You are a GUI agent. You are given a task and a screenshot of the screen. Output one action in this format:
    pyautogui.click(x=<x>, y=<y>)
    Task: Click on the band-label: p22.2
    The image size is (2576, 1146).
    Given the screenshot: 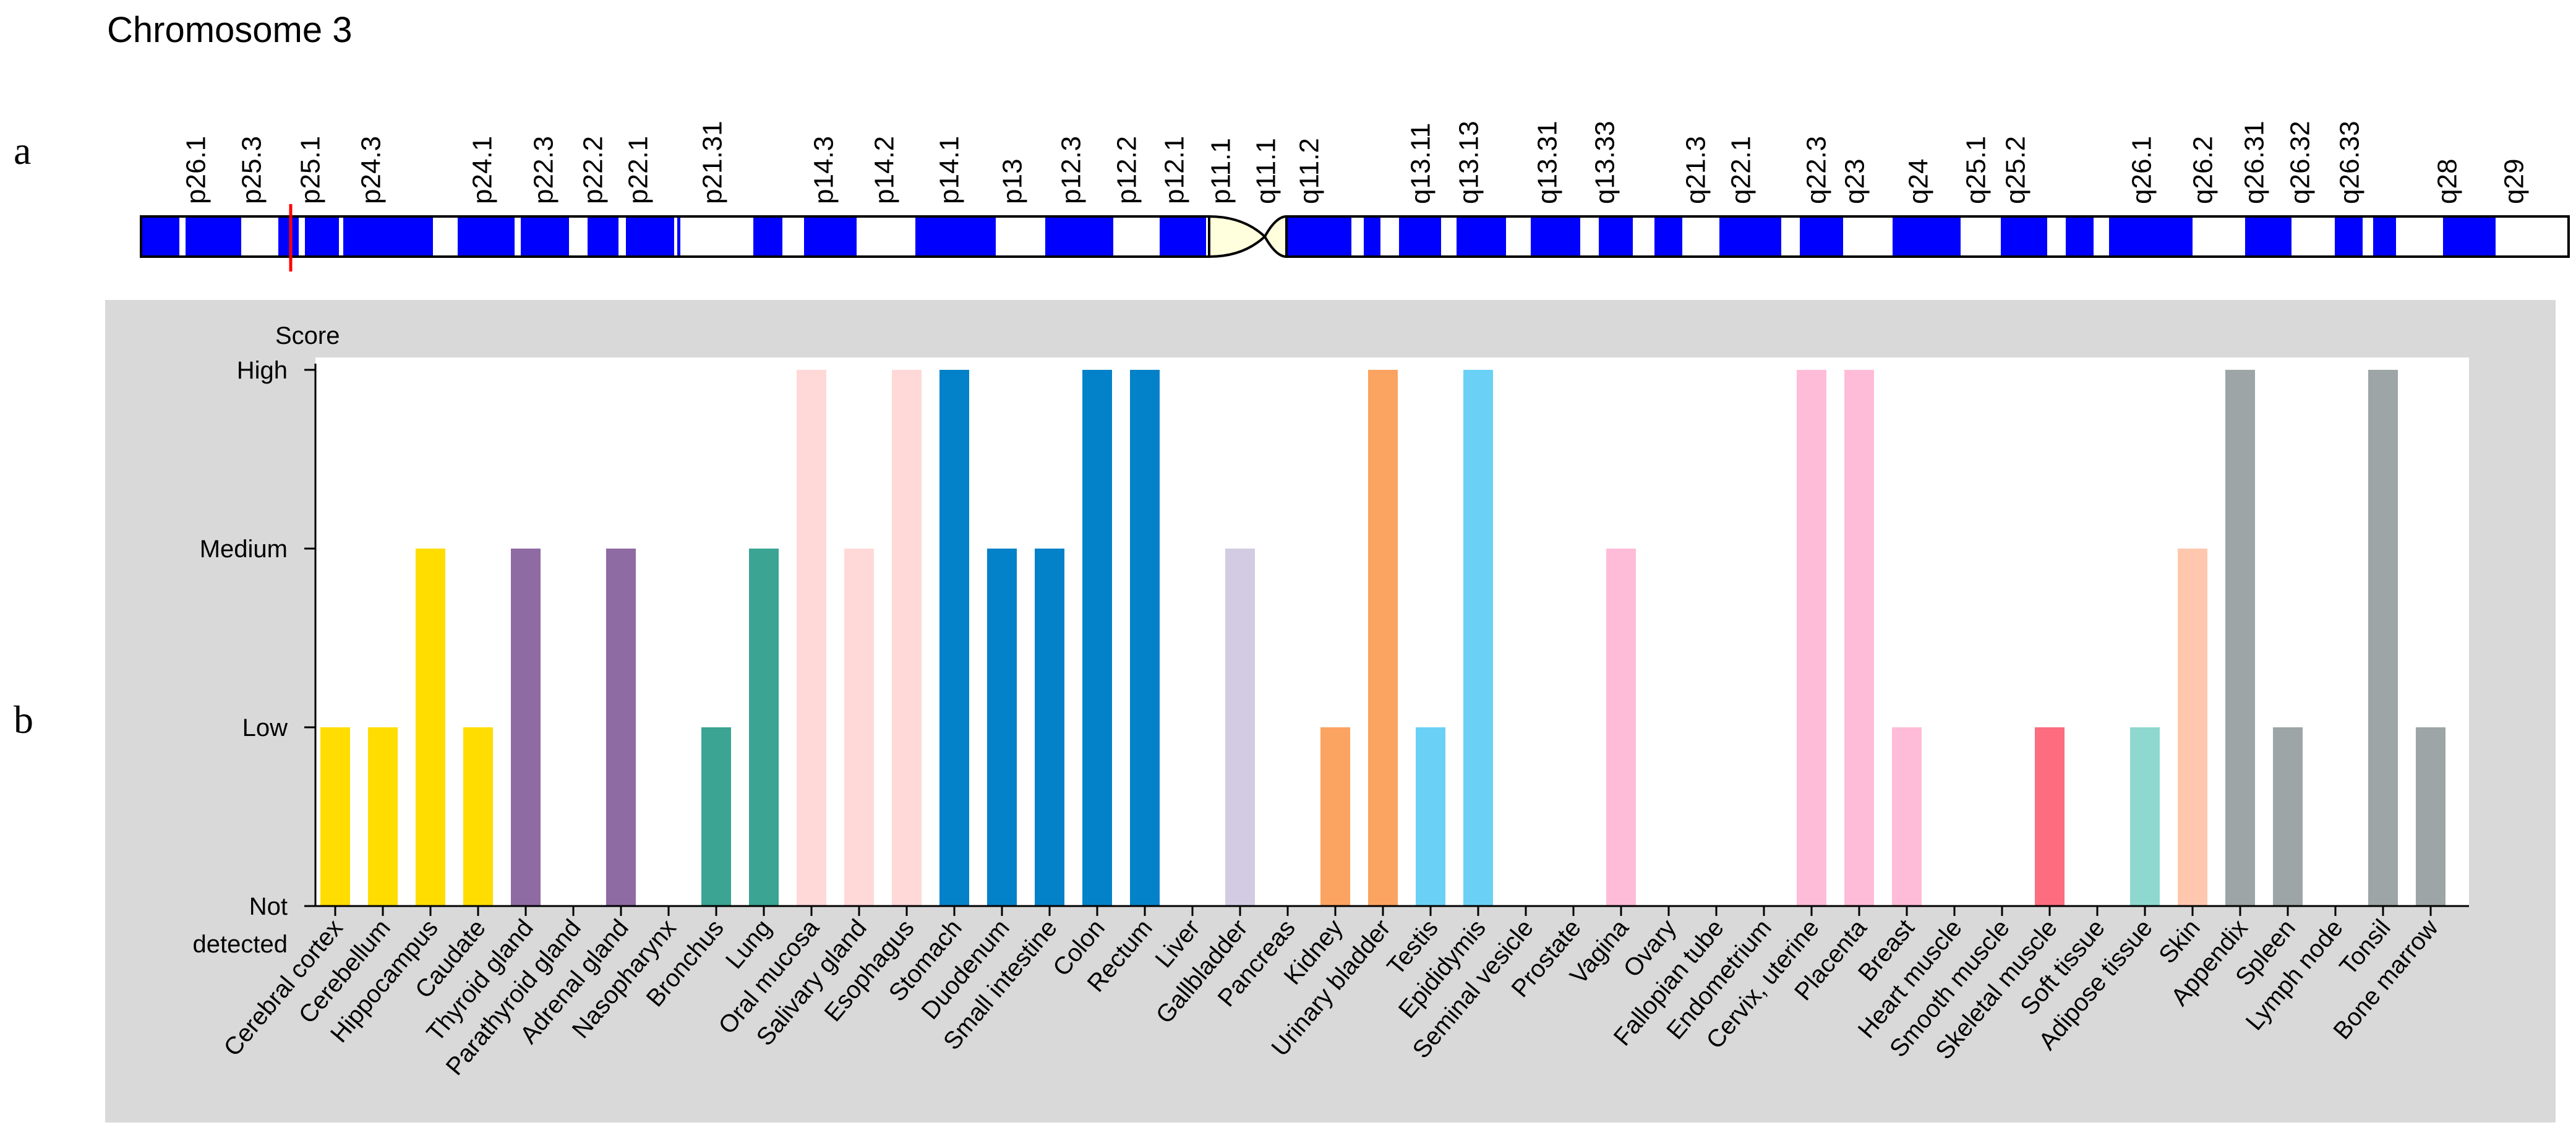 What is the action you would take?
    pyautogui.click(x=593, y=170)
    